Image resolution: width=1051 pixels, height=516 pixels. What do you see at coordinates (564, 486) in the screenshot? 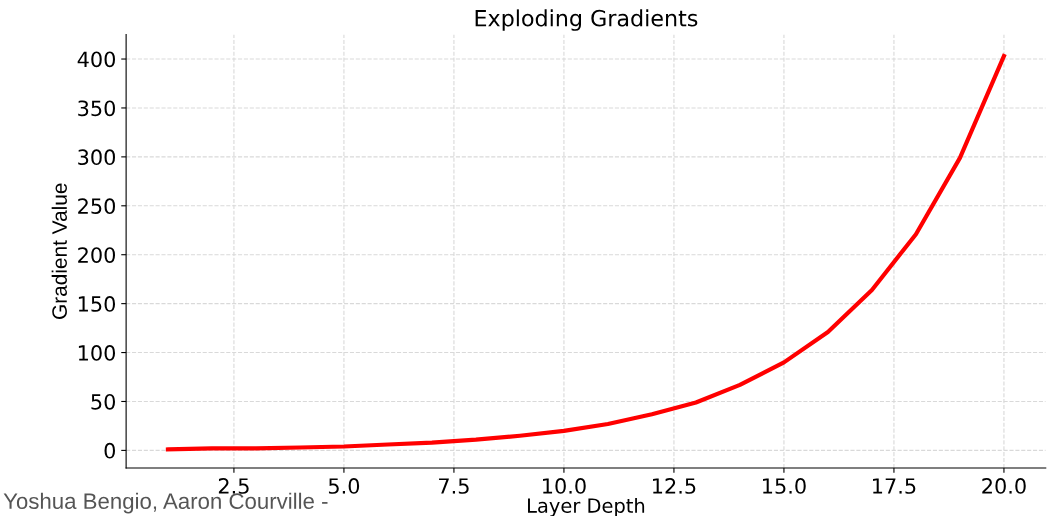
I see `x-tick-label: 10.0` at bounding box center [564, 486].